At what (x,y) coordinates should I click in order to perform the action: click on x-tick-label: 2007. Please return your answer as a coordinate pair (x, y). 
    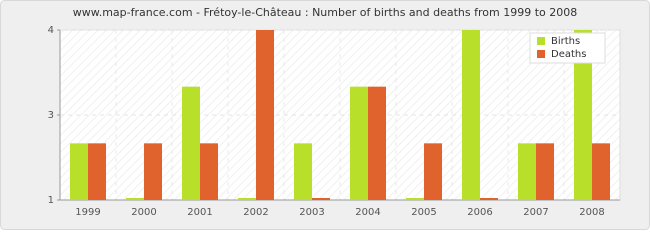
    Looking at the image, I should click on (535, 212).